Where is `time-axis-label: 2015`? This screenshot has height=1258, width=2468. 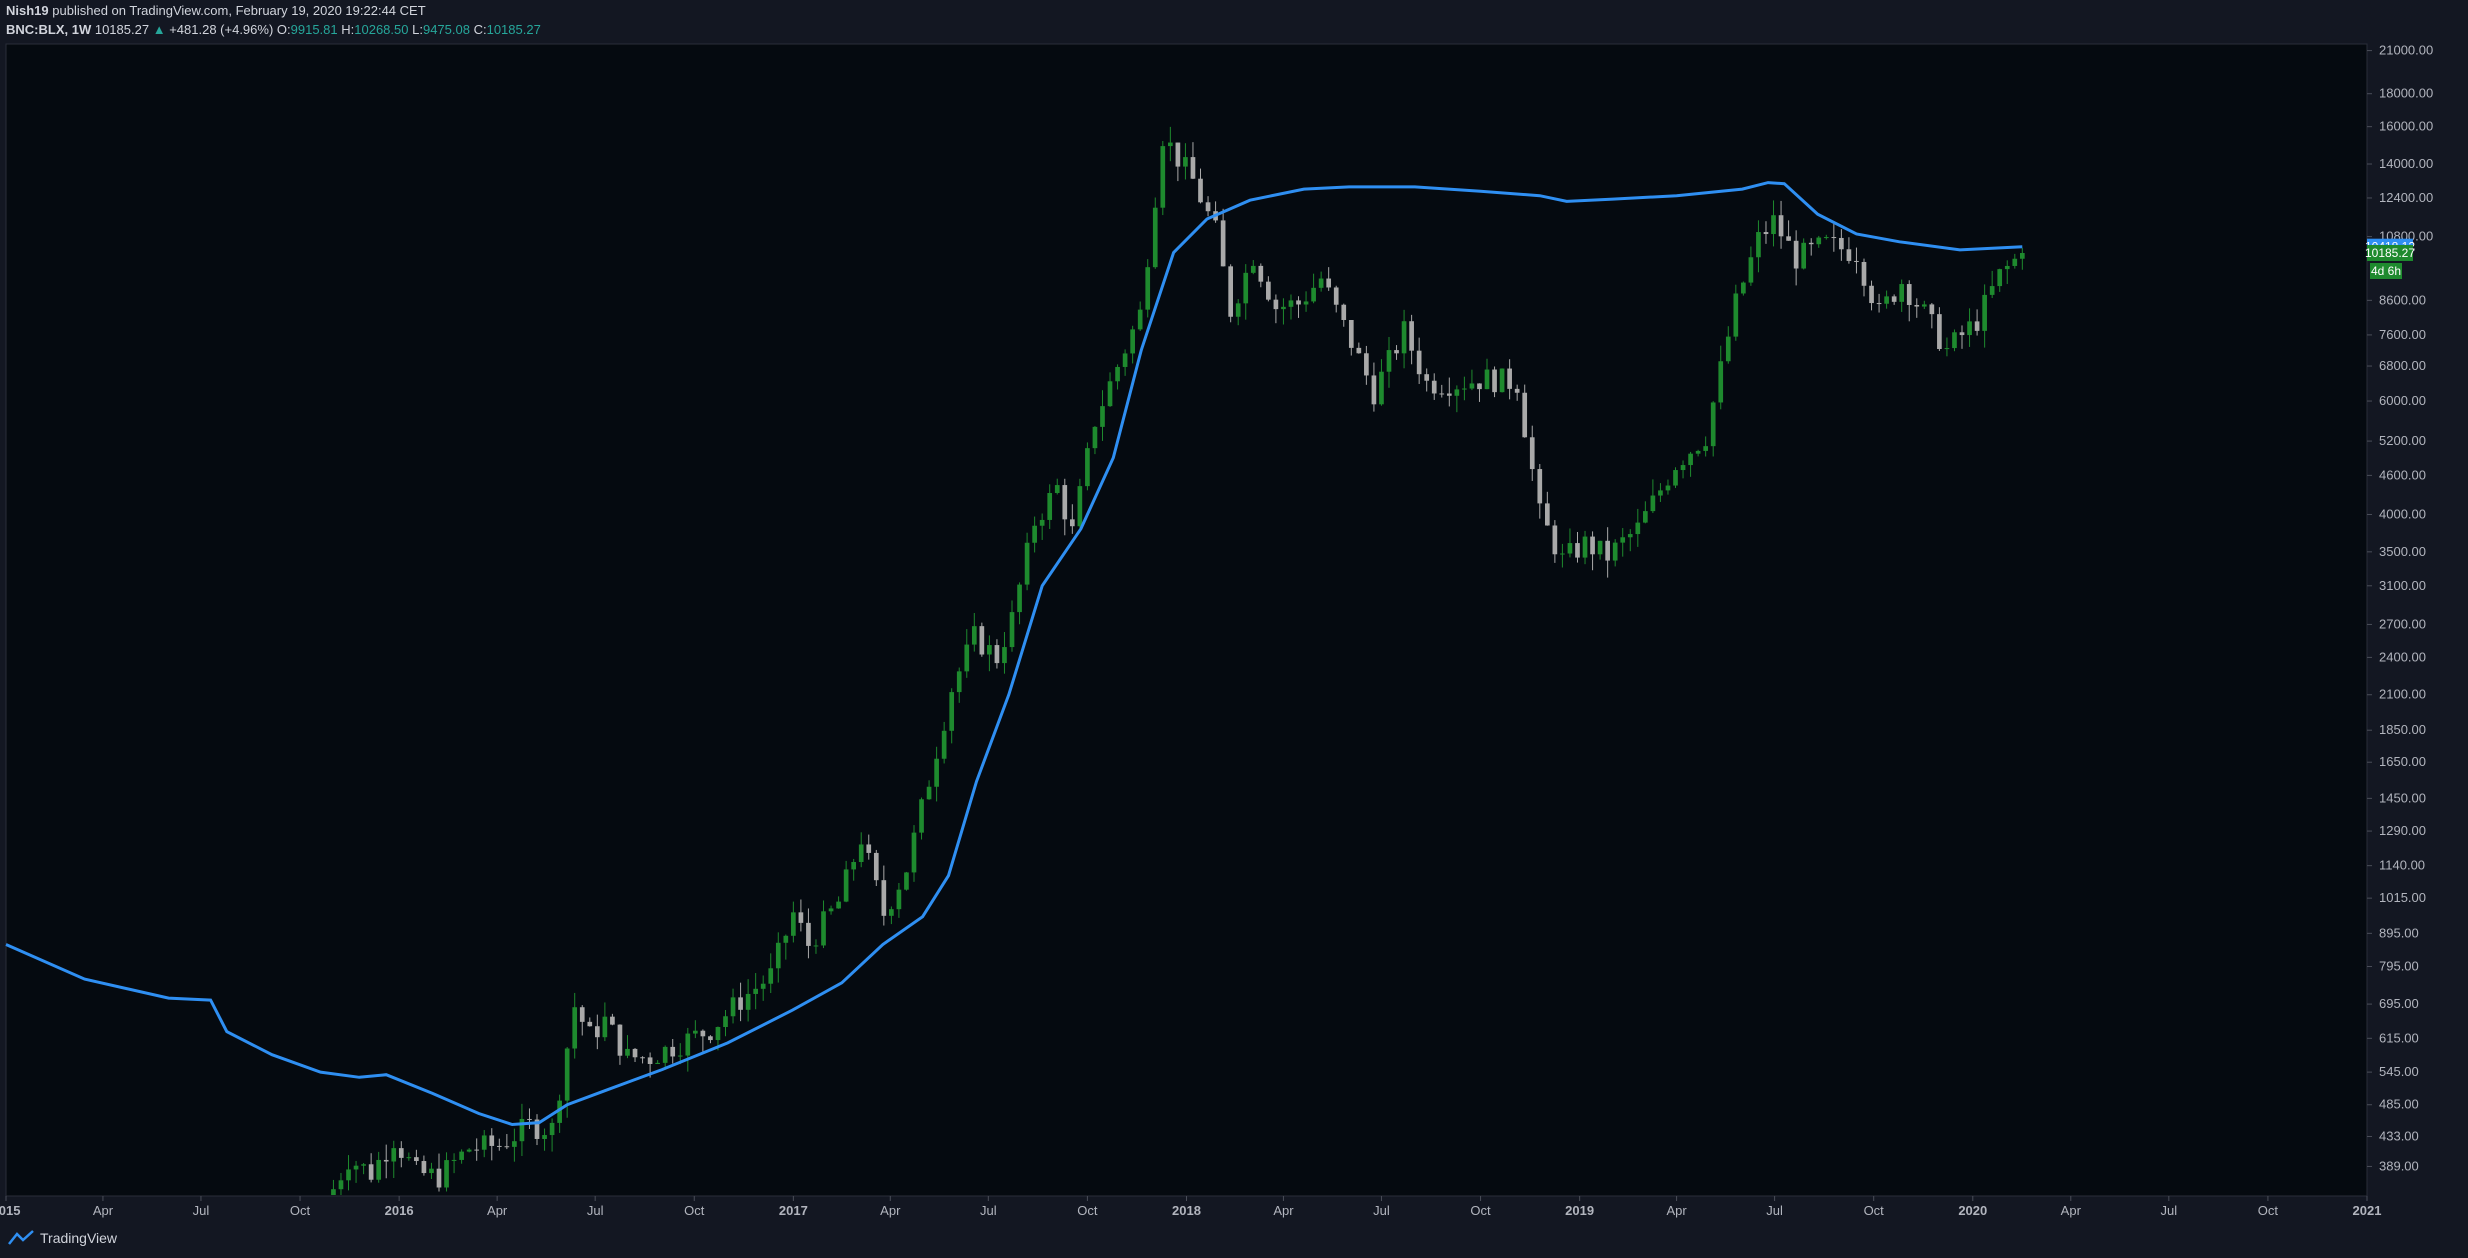
time-axis-label: 2015 is located at coordinates (10, 1210).